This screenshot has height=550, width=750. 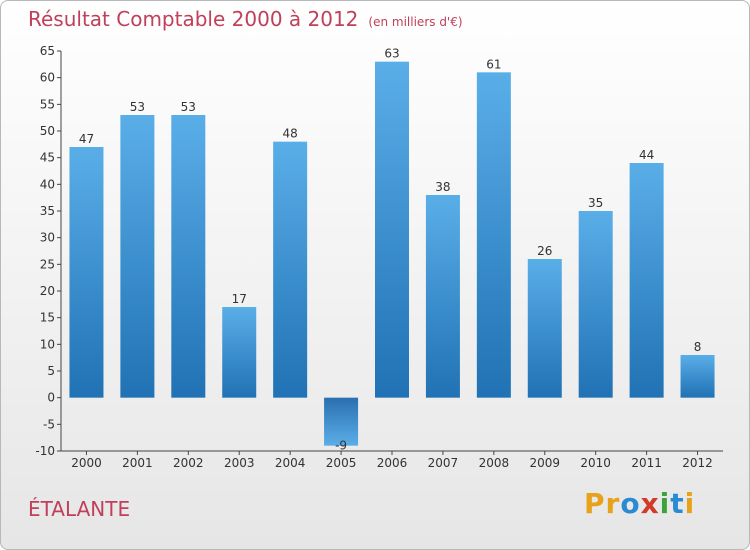 I want to click on x-tick-label: 2006, so click(x=392, y=463).